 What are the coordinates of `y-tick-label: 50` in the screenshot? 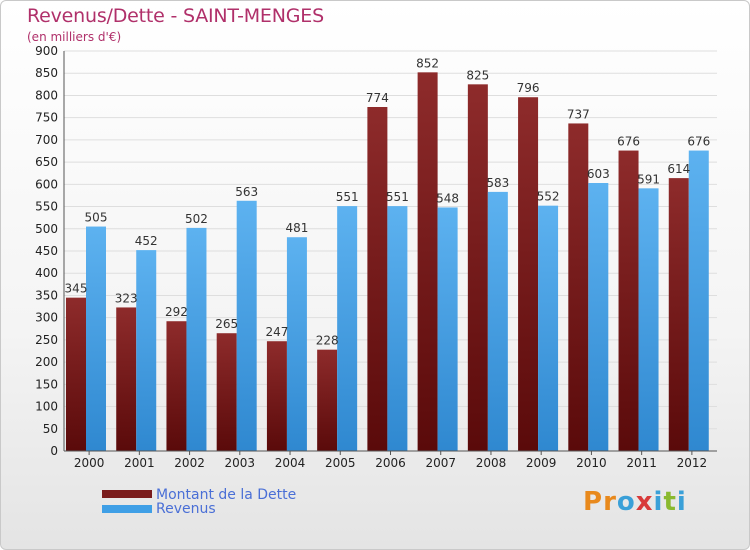 It's located at (50, 429).